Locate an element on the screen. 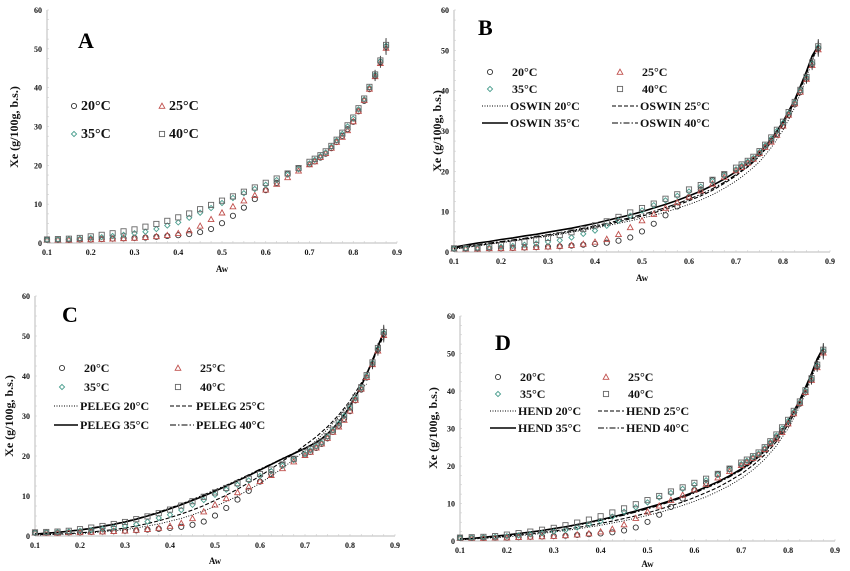 This screenshot has width=850, height=571. x-axis-label: Aw is located at coordinates (222, 269).